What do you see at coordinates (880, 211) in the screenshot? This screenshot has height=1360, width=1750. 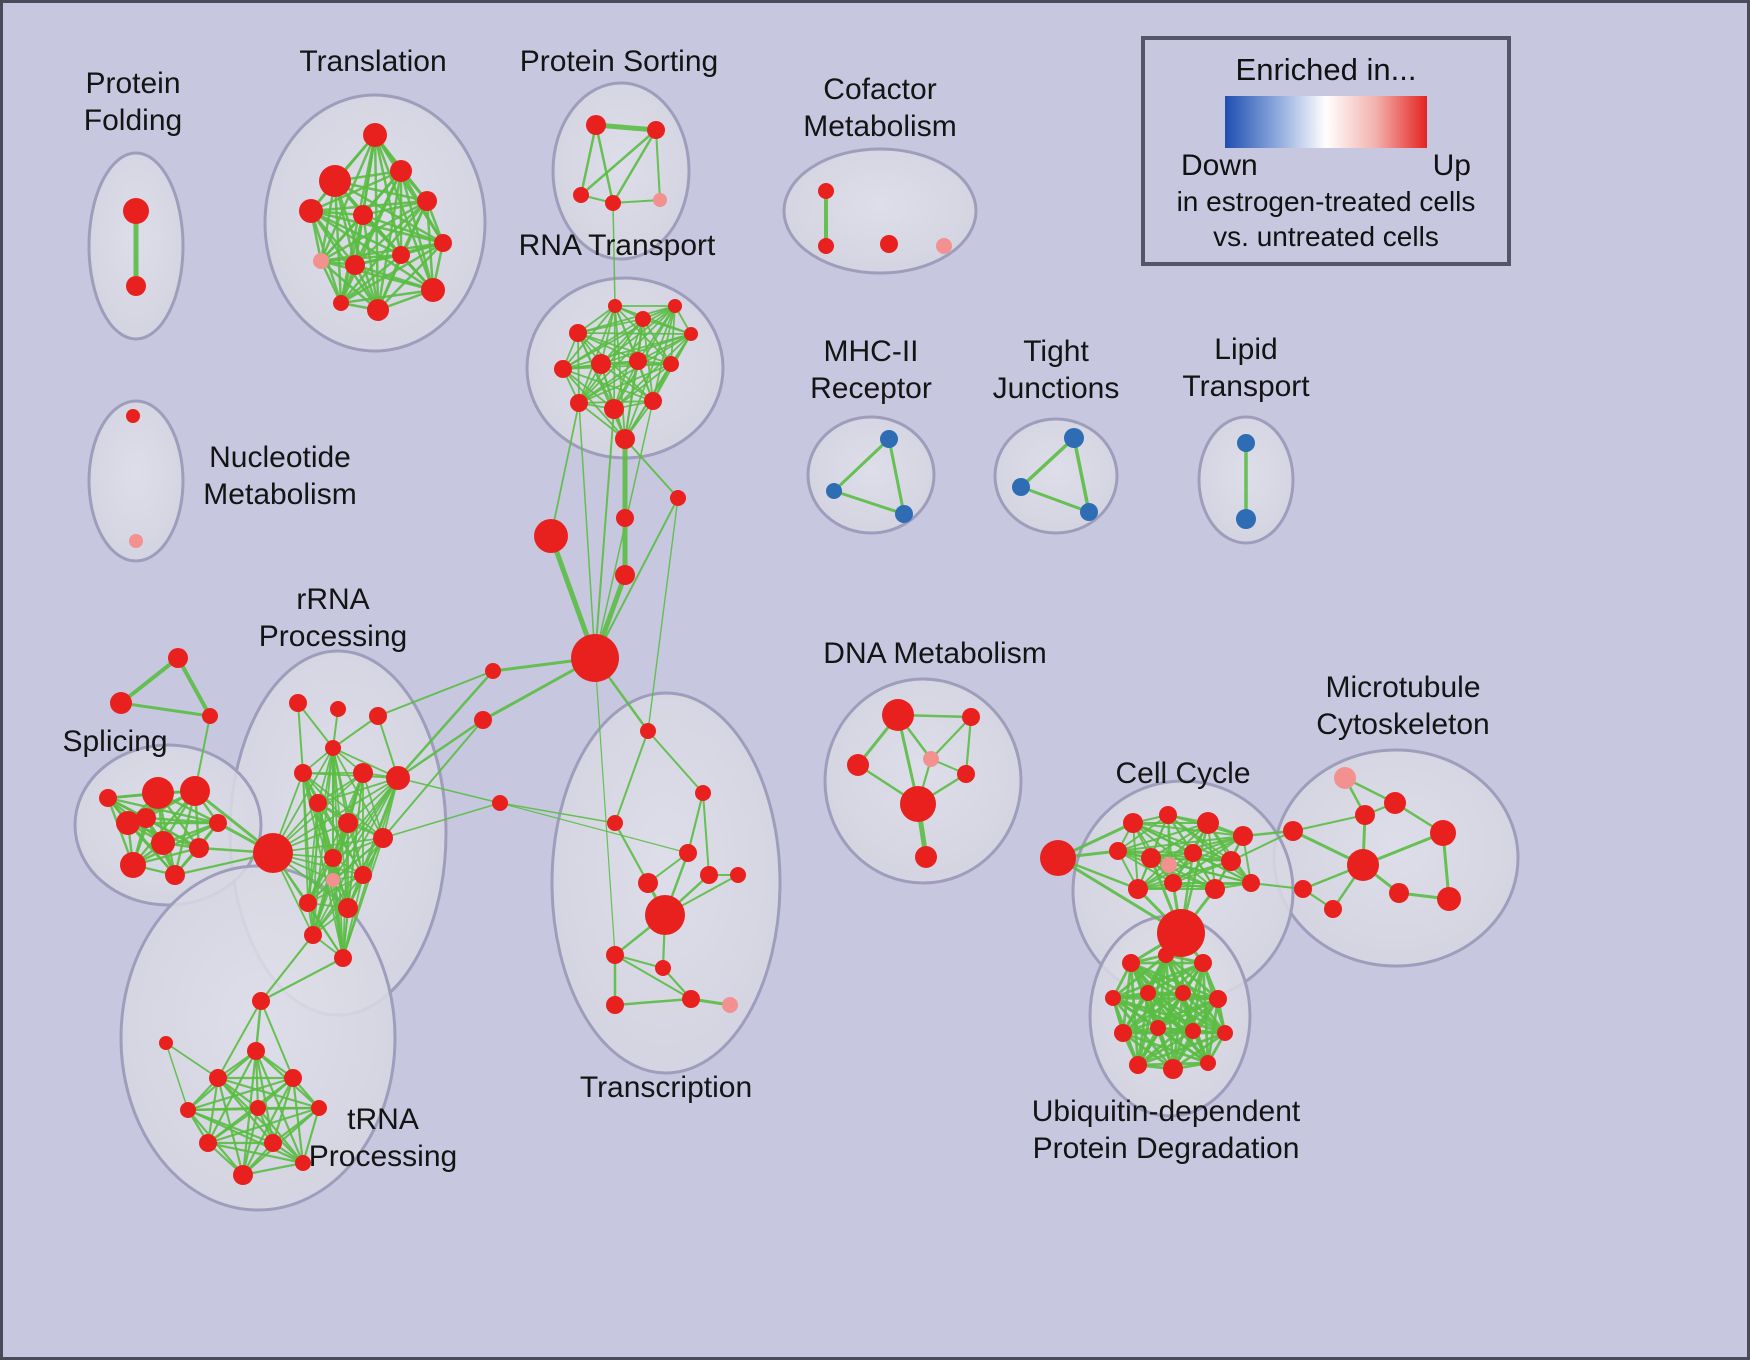 I see `cluster-ellipse-cofactor-metabolism` at bounding box center [880, 211].